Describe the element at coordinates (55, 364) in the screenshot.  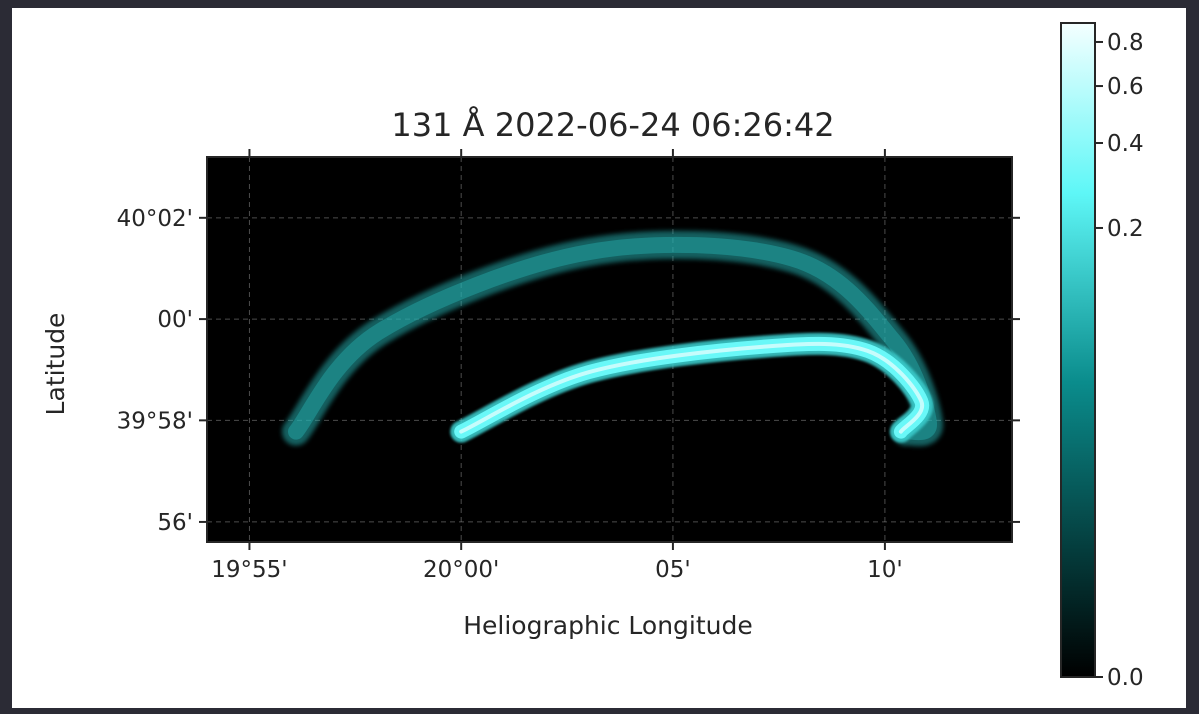
I see `y-axis-label: Latitude` at that location.